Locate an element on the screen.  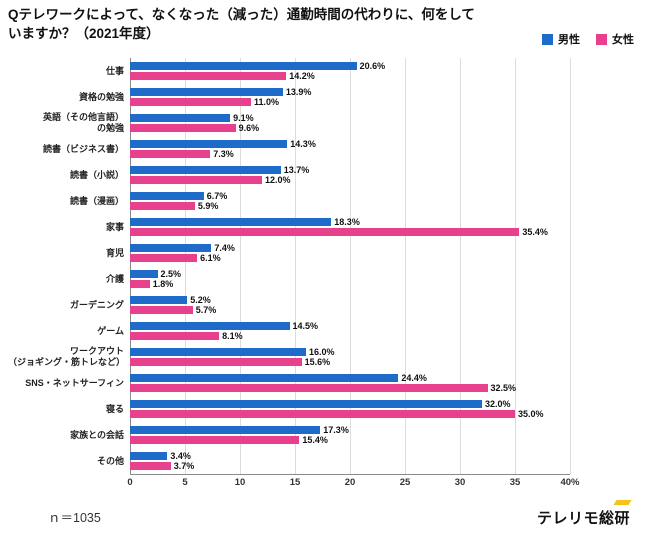
bar-group: 5.2% 5.7% is located at coordinates (350, 305).